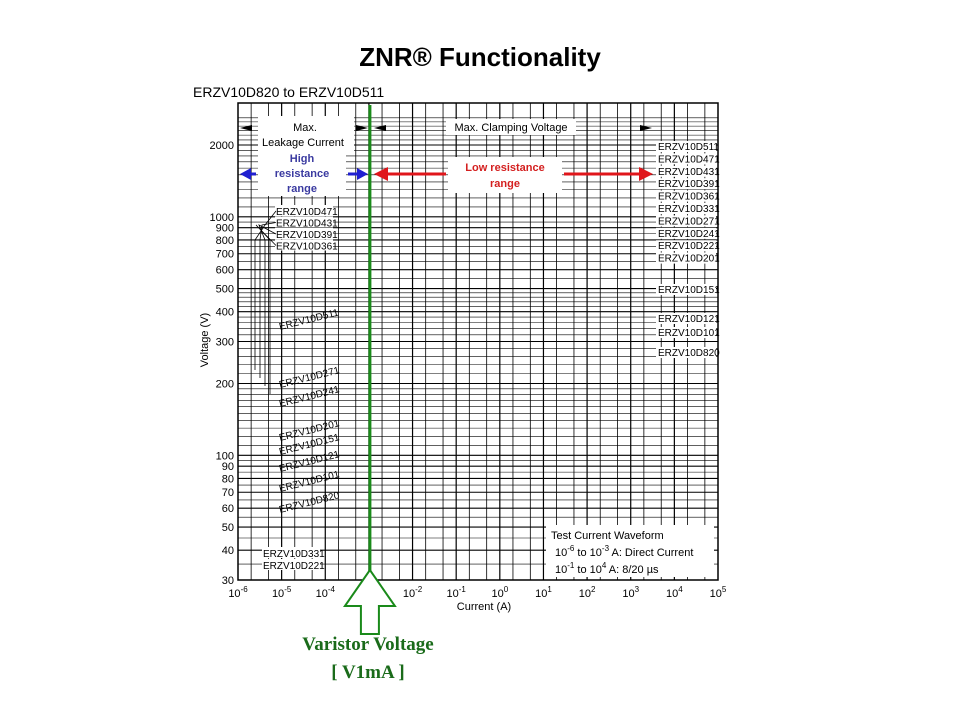  Describe the element at coordinates (228, 551) in the screenshot. I see `y-tick-label: 40` at that location.